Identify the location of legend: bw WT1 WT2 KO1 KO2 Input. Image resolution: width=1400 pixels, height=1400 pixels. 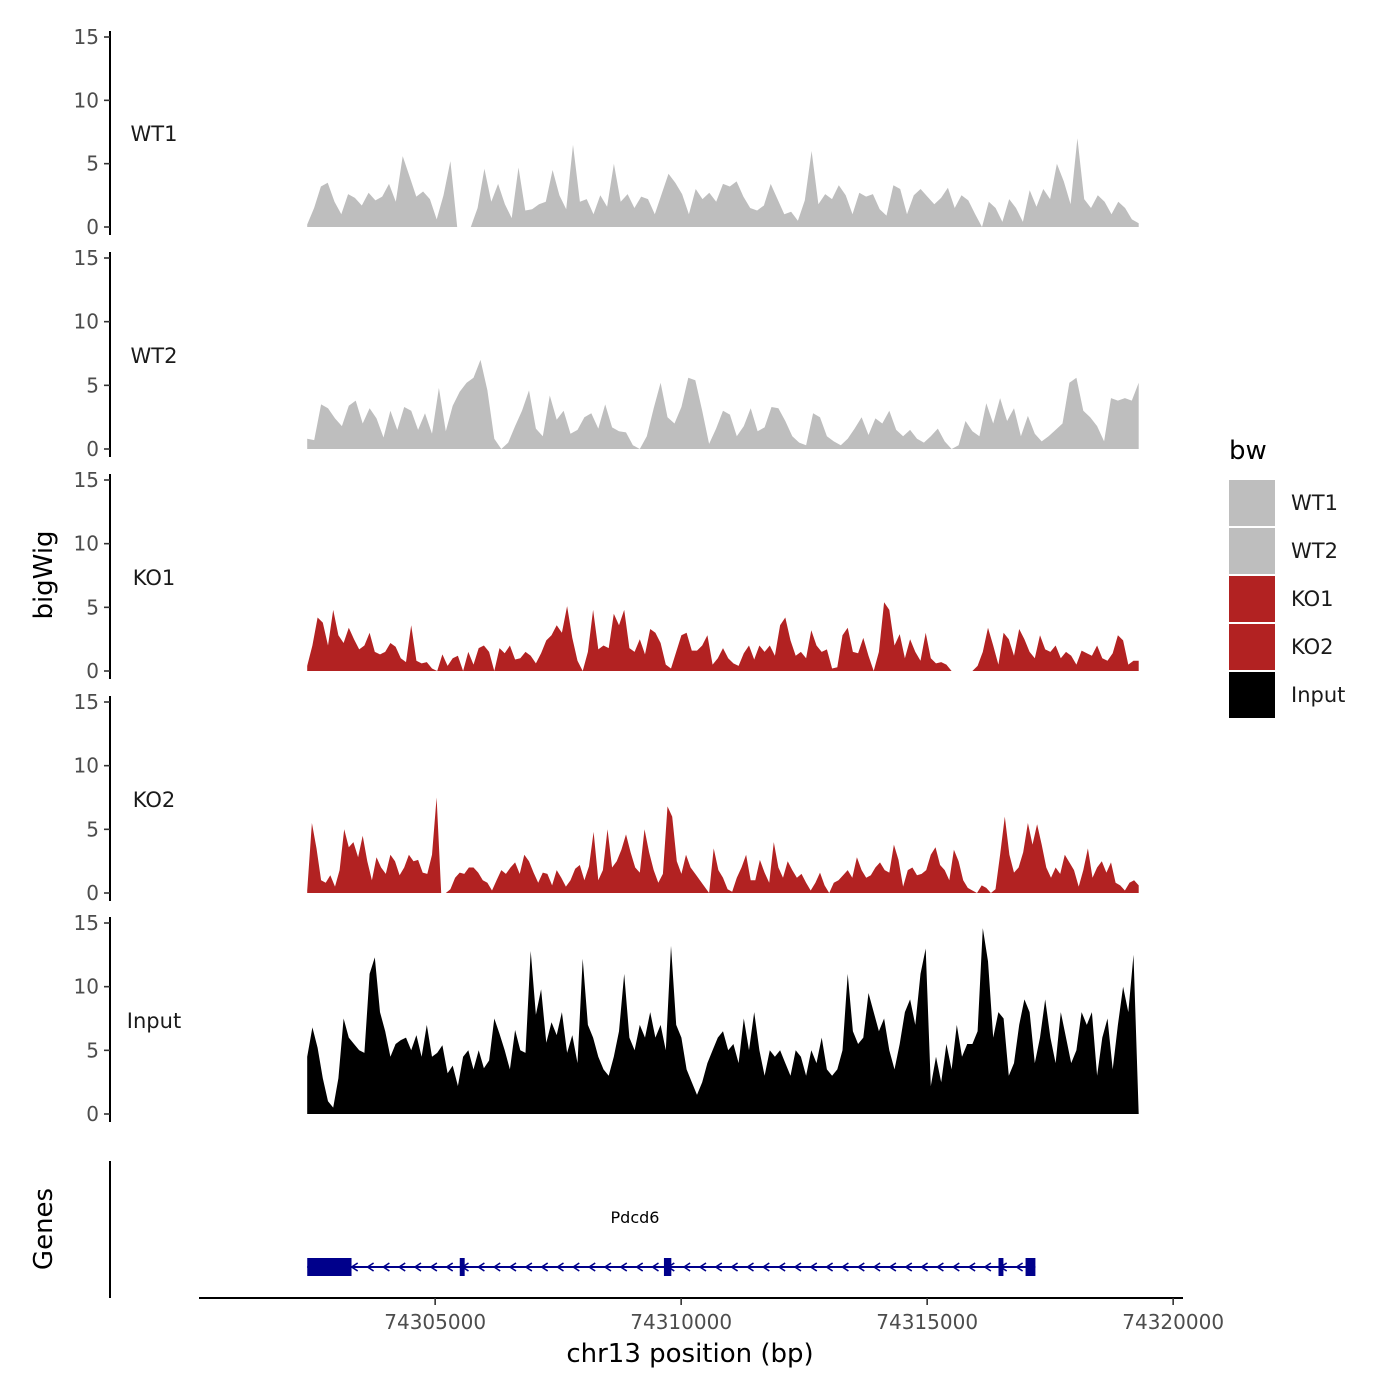
(1287, 577).